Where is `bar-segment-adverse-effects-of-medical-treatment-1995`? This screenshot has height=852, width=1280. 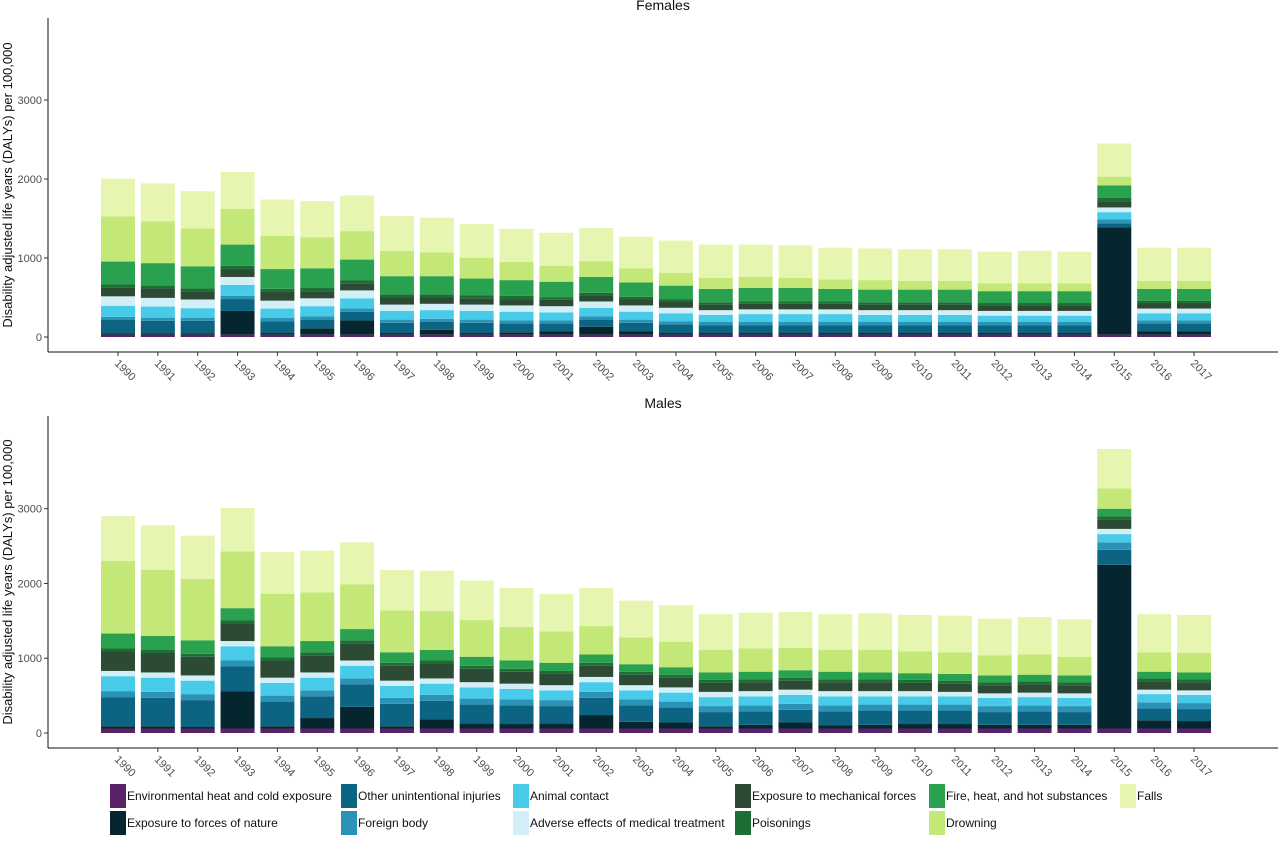
bar-segment-adverse-effects-of-medical-treatment-1995 is located at coordinates (317, 675).